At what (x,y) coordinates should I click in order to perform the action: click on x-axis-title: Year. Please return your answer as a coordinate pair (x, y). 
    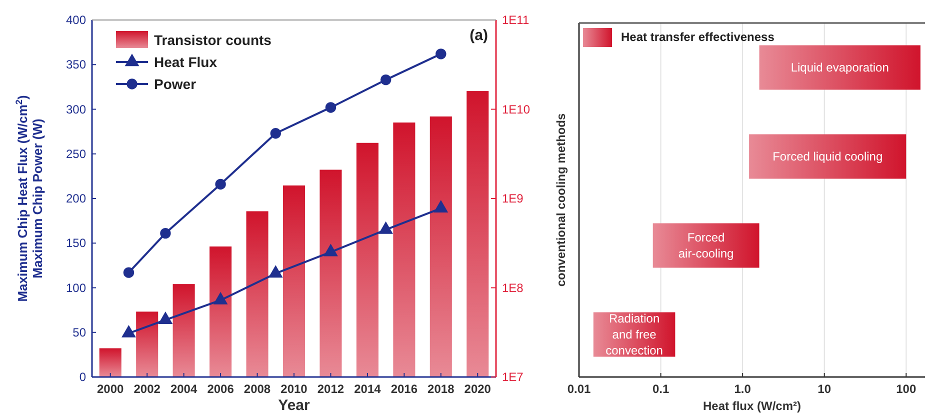
    Looking at the image, I should click on (294, 405).